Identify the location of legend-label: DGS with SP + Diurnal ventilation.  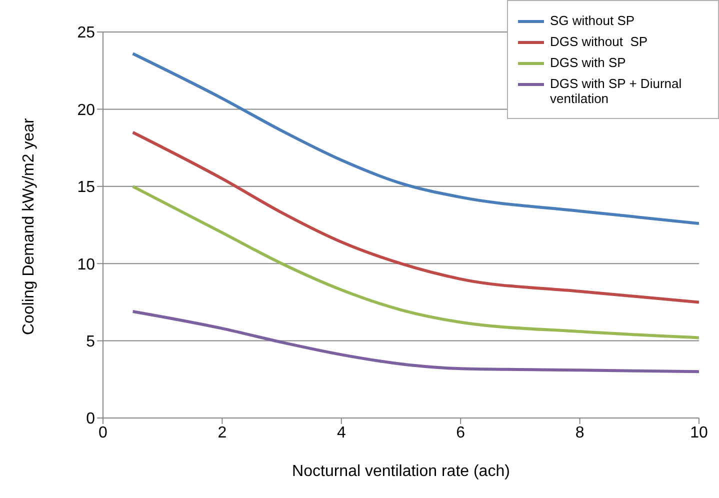
(616, 91).